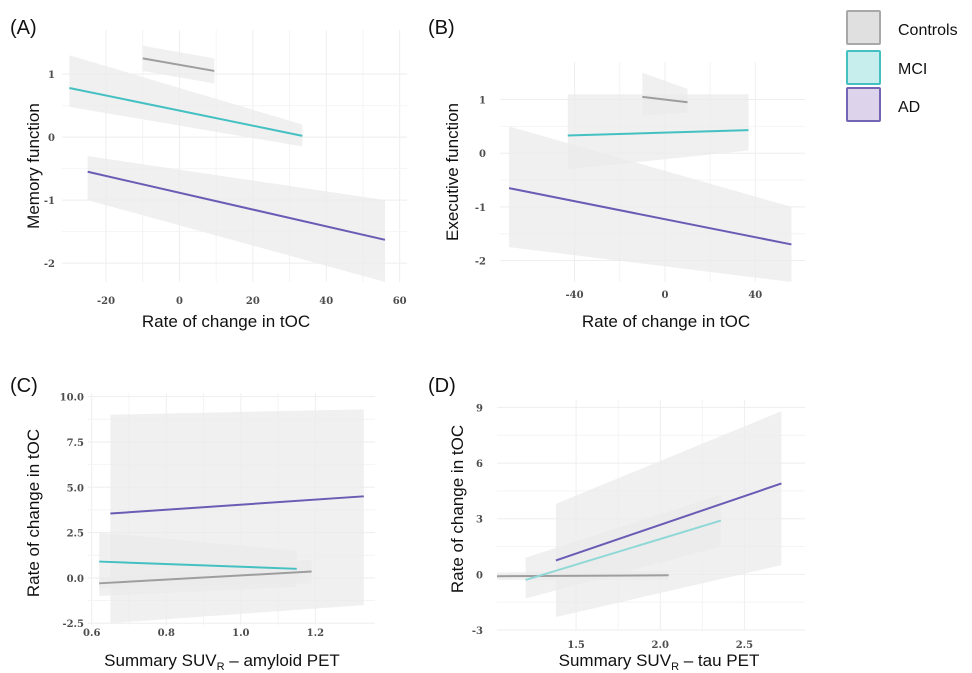 This screenshot has height=673, width=972. What do you see at coordinates (615, 660) in the screenshot?
I see `panel-d-xlabel-main: Summary SUV` at bounding box center [615, 660].